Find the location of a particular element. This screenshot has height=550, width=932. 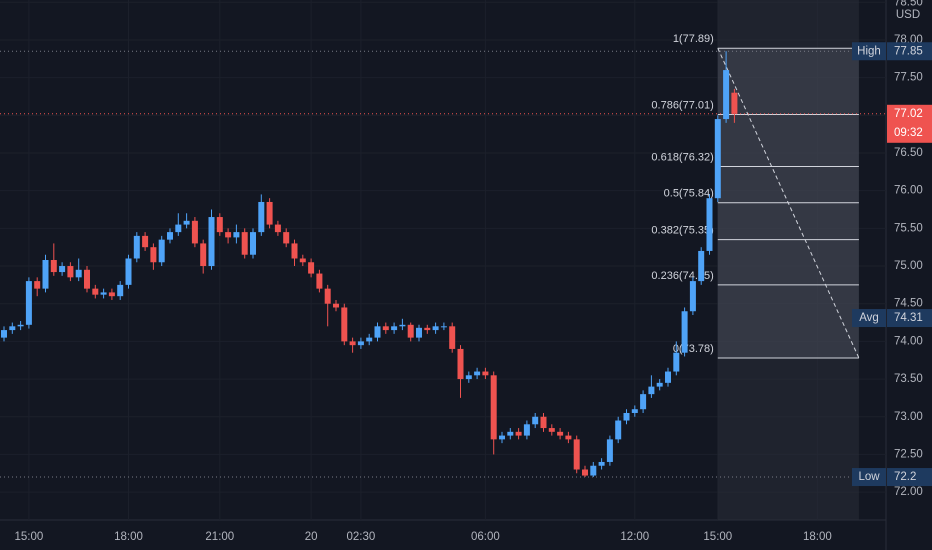

x-tick-label: 15:00 is located at coordinates (717, 537).